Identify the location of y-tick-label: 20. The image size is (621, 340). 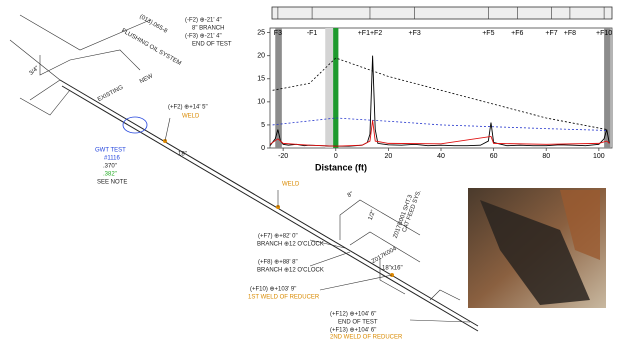
(261, 56).